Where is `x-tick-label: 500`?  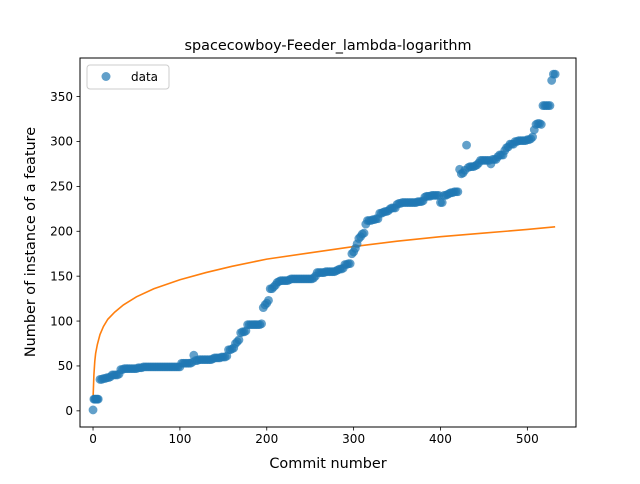
x-tick-label: 500 is located at coordinates (527, 439).